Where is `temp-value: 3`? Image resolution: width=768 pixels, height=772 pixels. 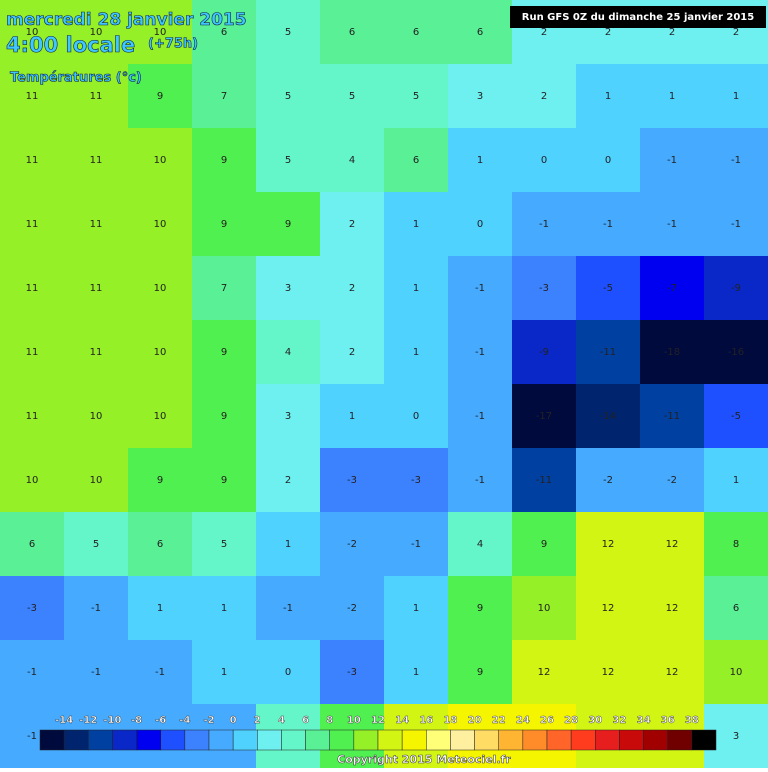 temp-value: 3 is located at coordinates (480, 96).